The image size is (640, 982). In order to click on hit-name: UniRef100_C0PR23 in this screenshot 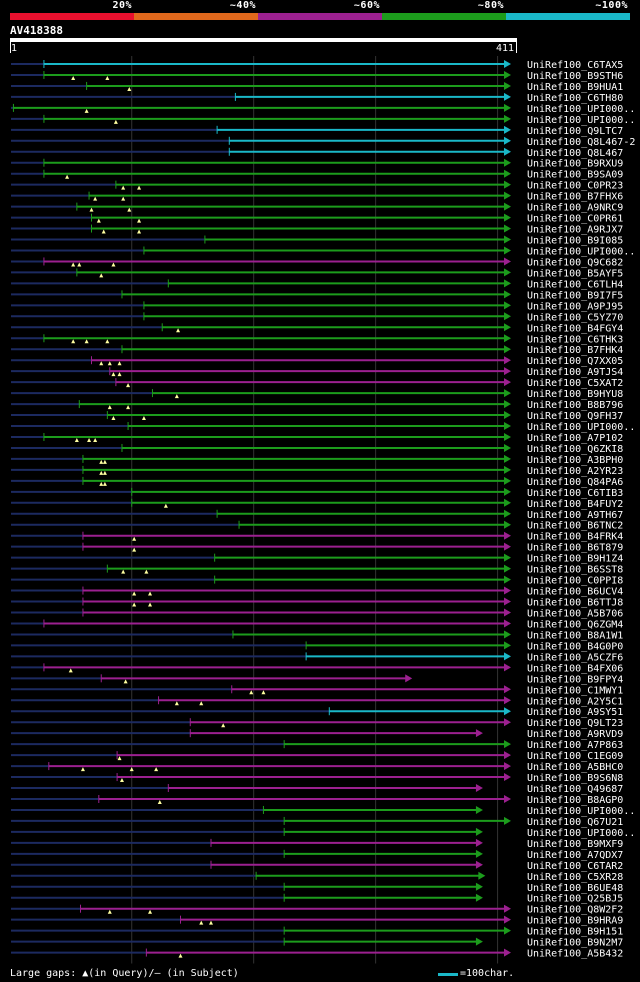, I will do `click(575, 186)`.